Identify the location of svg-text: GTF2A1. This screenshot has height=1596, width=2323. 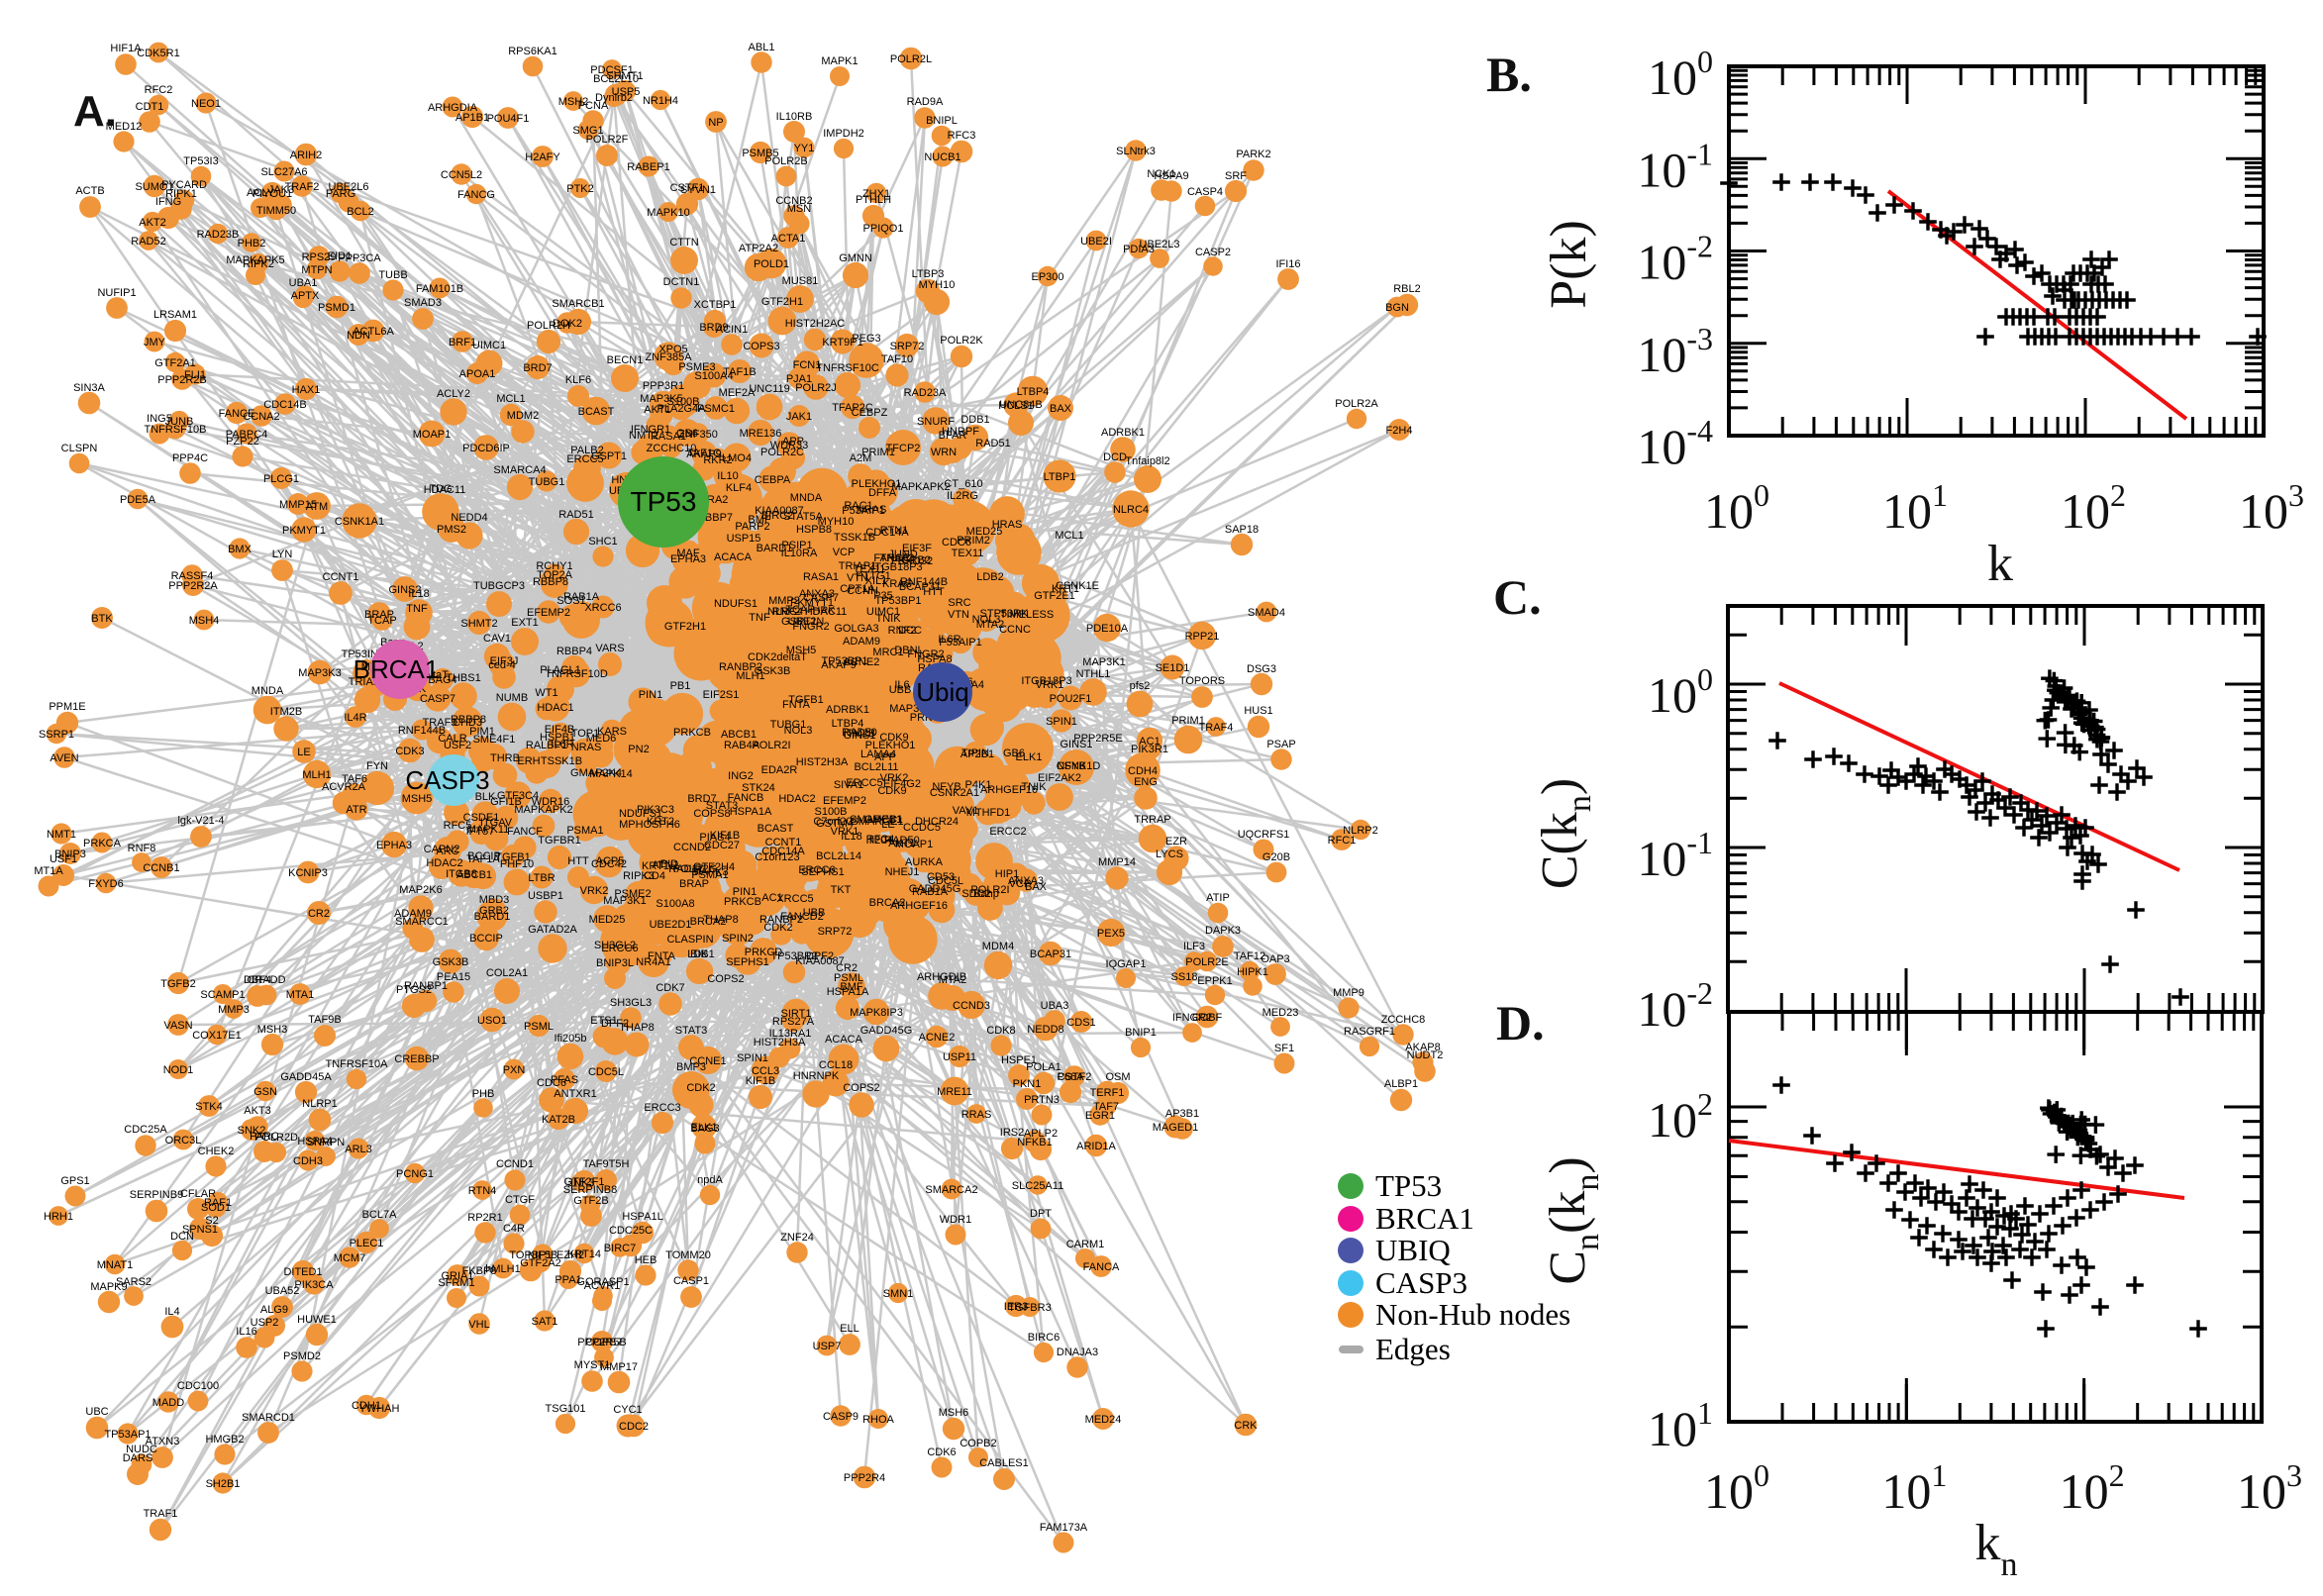
(175, 363).